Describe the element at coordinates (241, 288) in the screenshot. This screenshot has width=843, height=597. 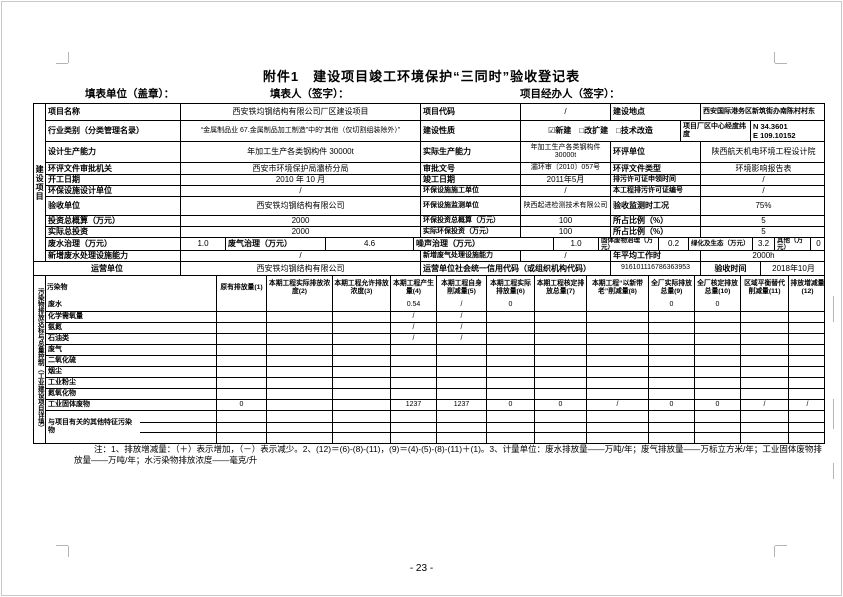
I see `header-col1: 原有排放量(1)` at that location.